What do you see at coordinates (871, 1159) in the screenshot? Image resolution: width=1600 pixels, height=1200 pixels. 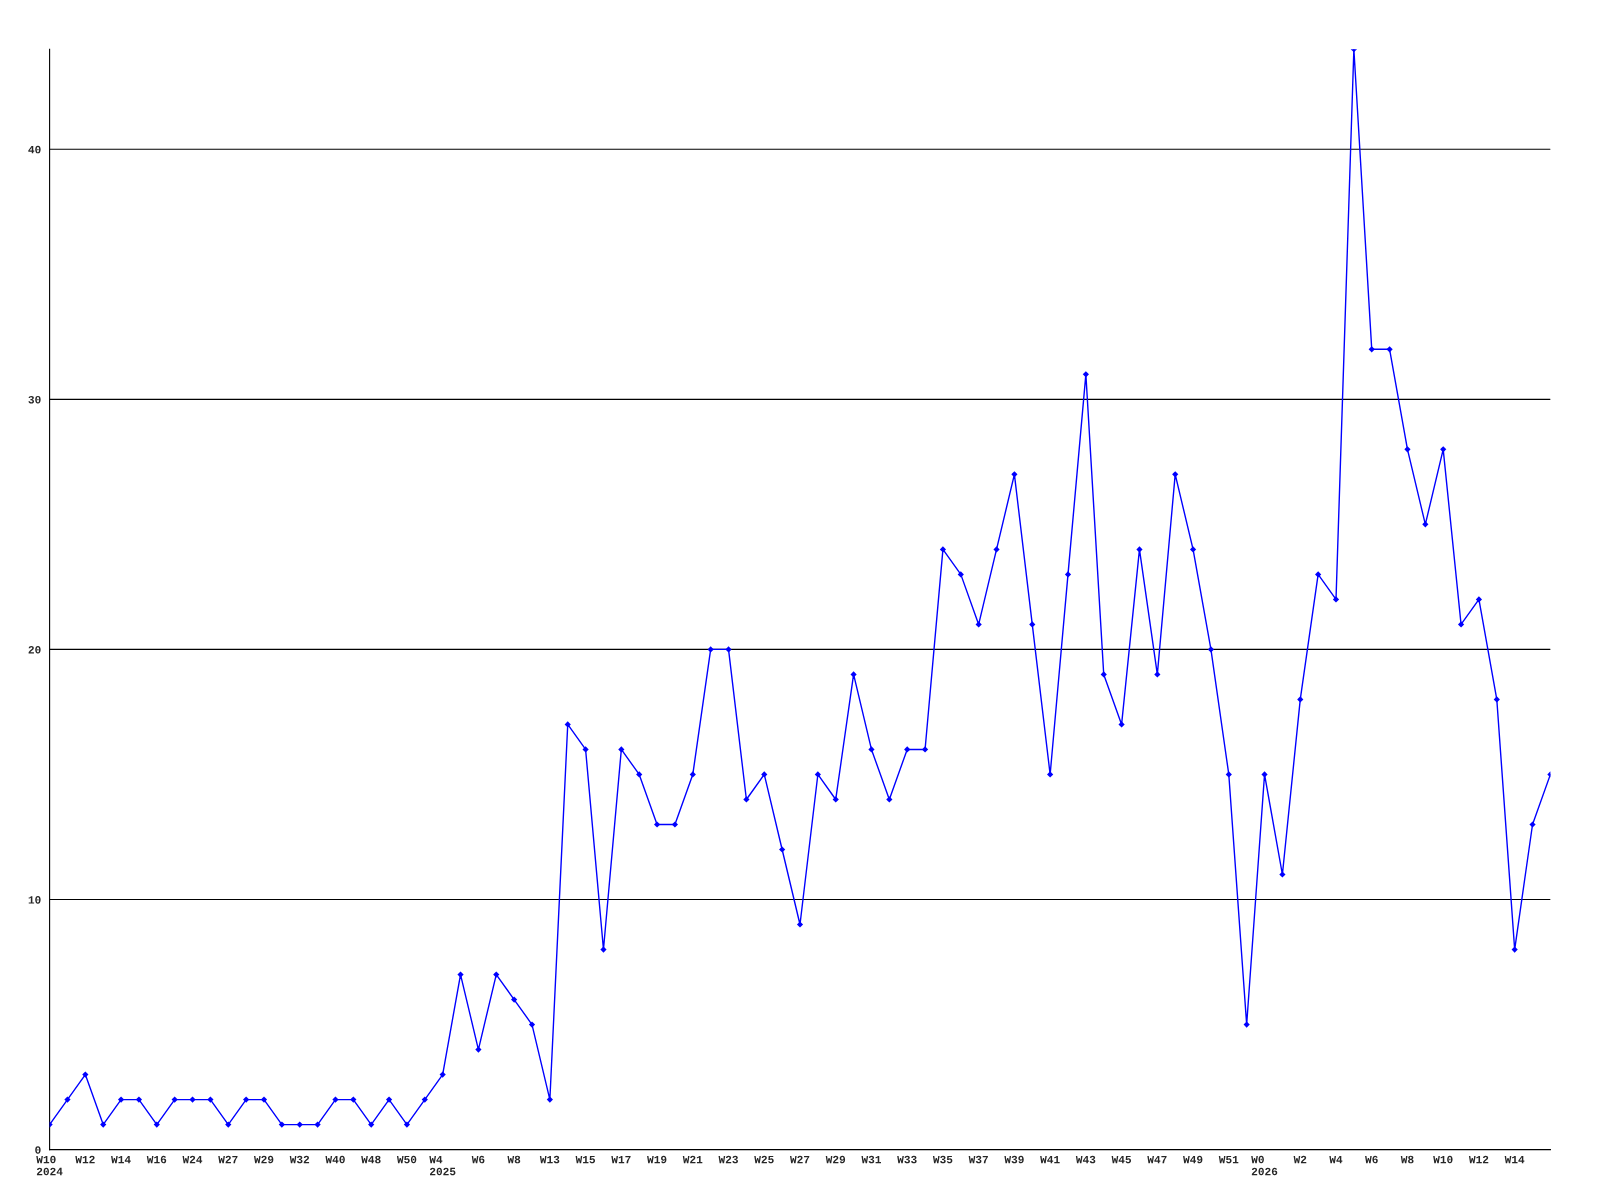 I see `x-tick-label: W31` at bounding box center [871, 1159].